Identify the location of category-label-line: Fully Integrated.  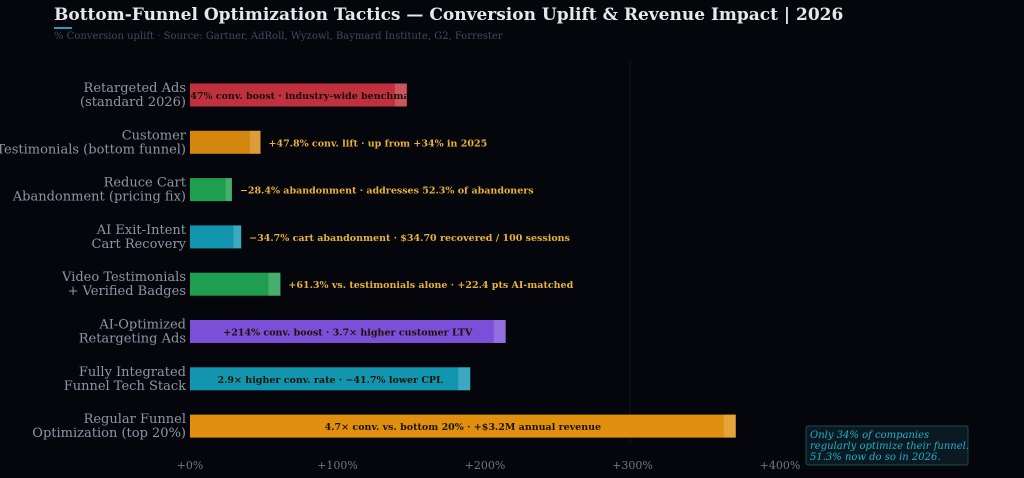
(132, 372).